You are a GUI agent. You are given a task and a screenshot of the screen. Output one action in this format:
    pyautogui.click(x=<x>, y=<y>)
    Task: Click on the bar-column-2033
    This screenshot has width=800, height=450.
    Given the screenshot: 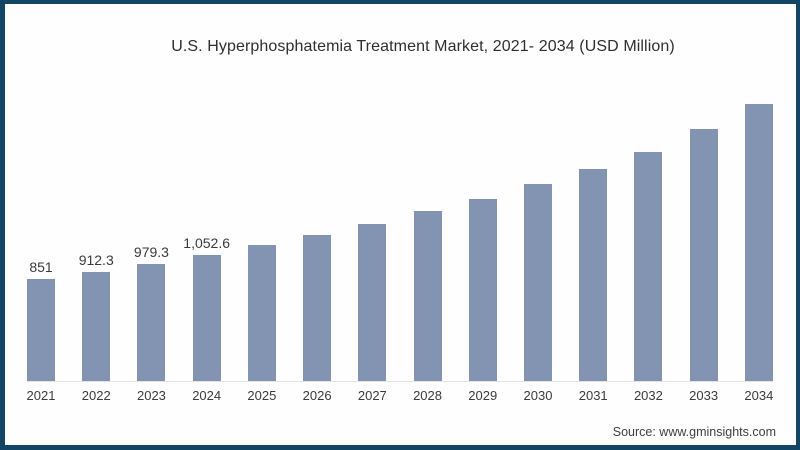 What is the action you would take?
    pyautogui.click(x=703, y=255)
    